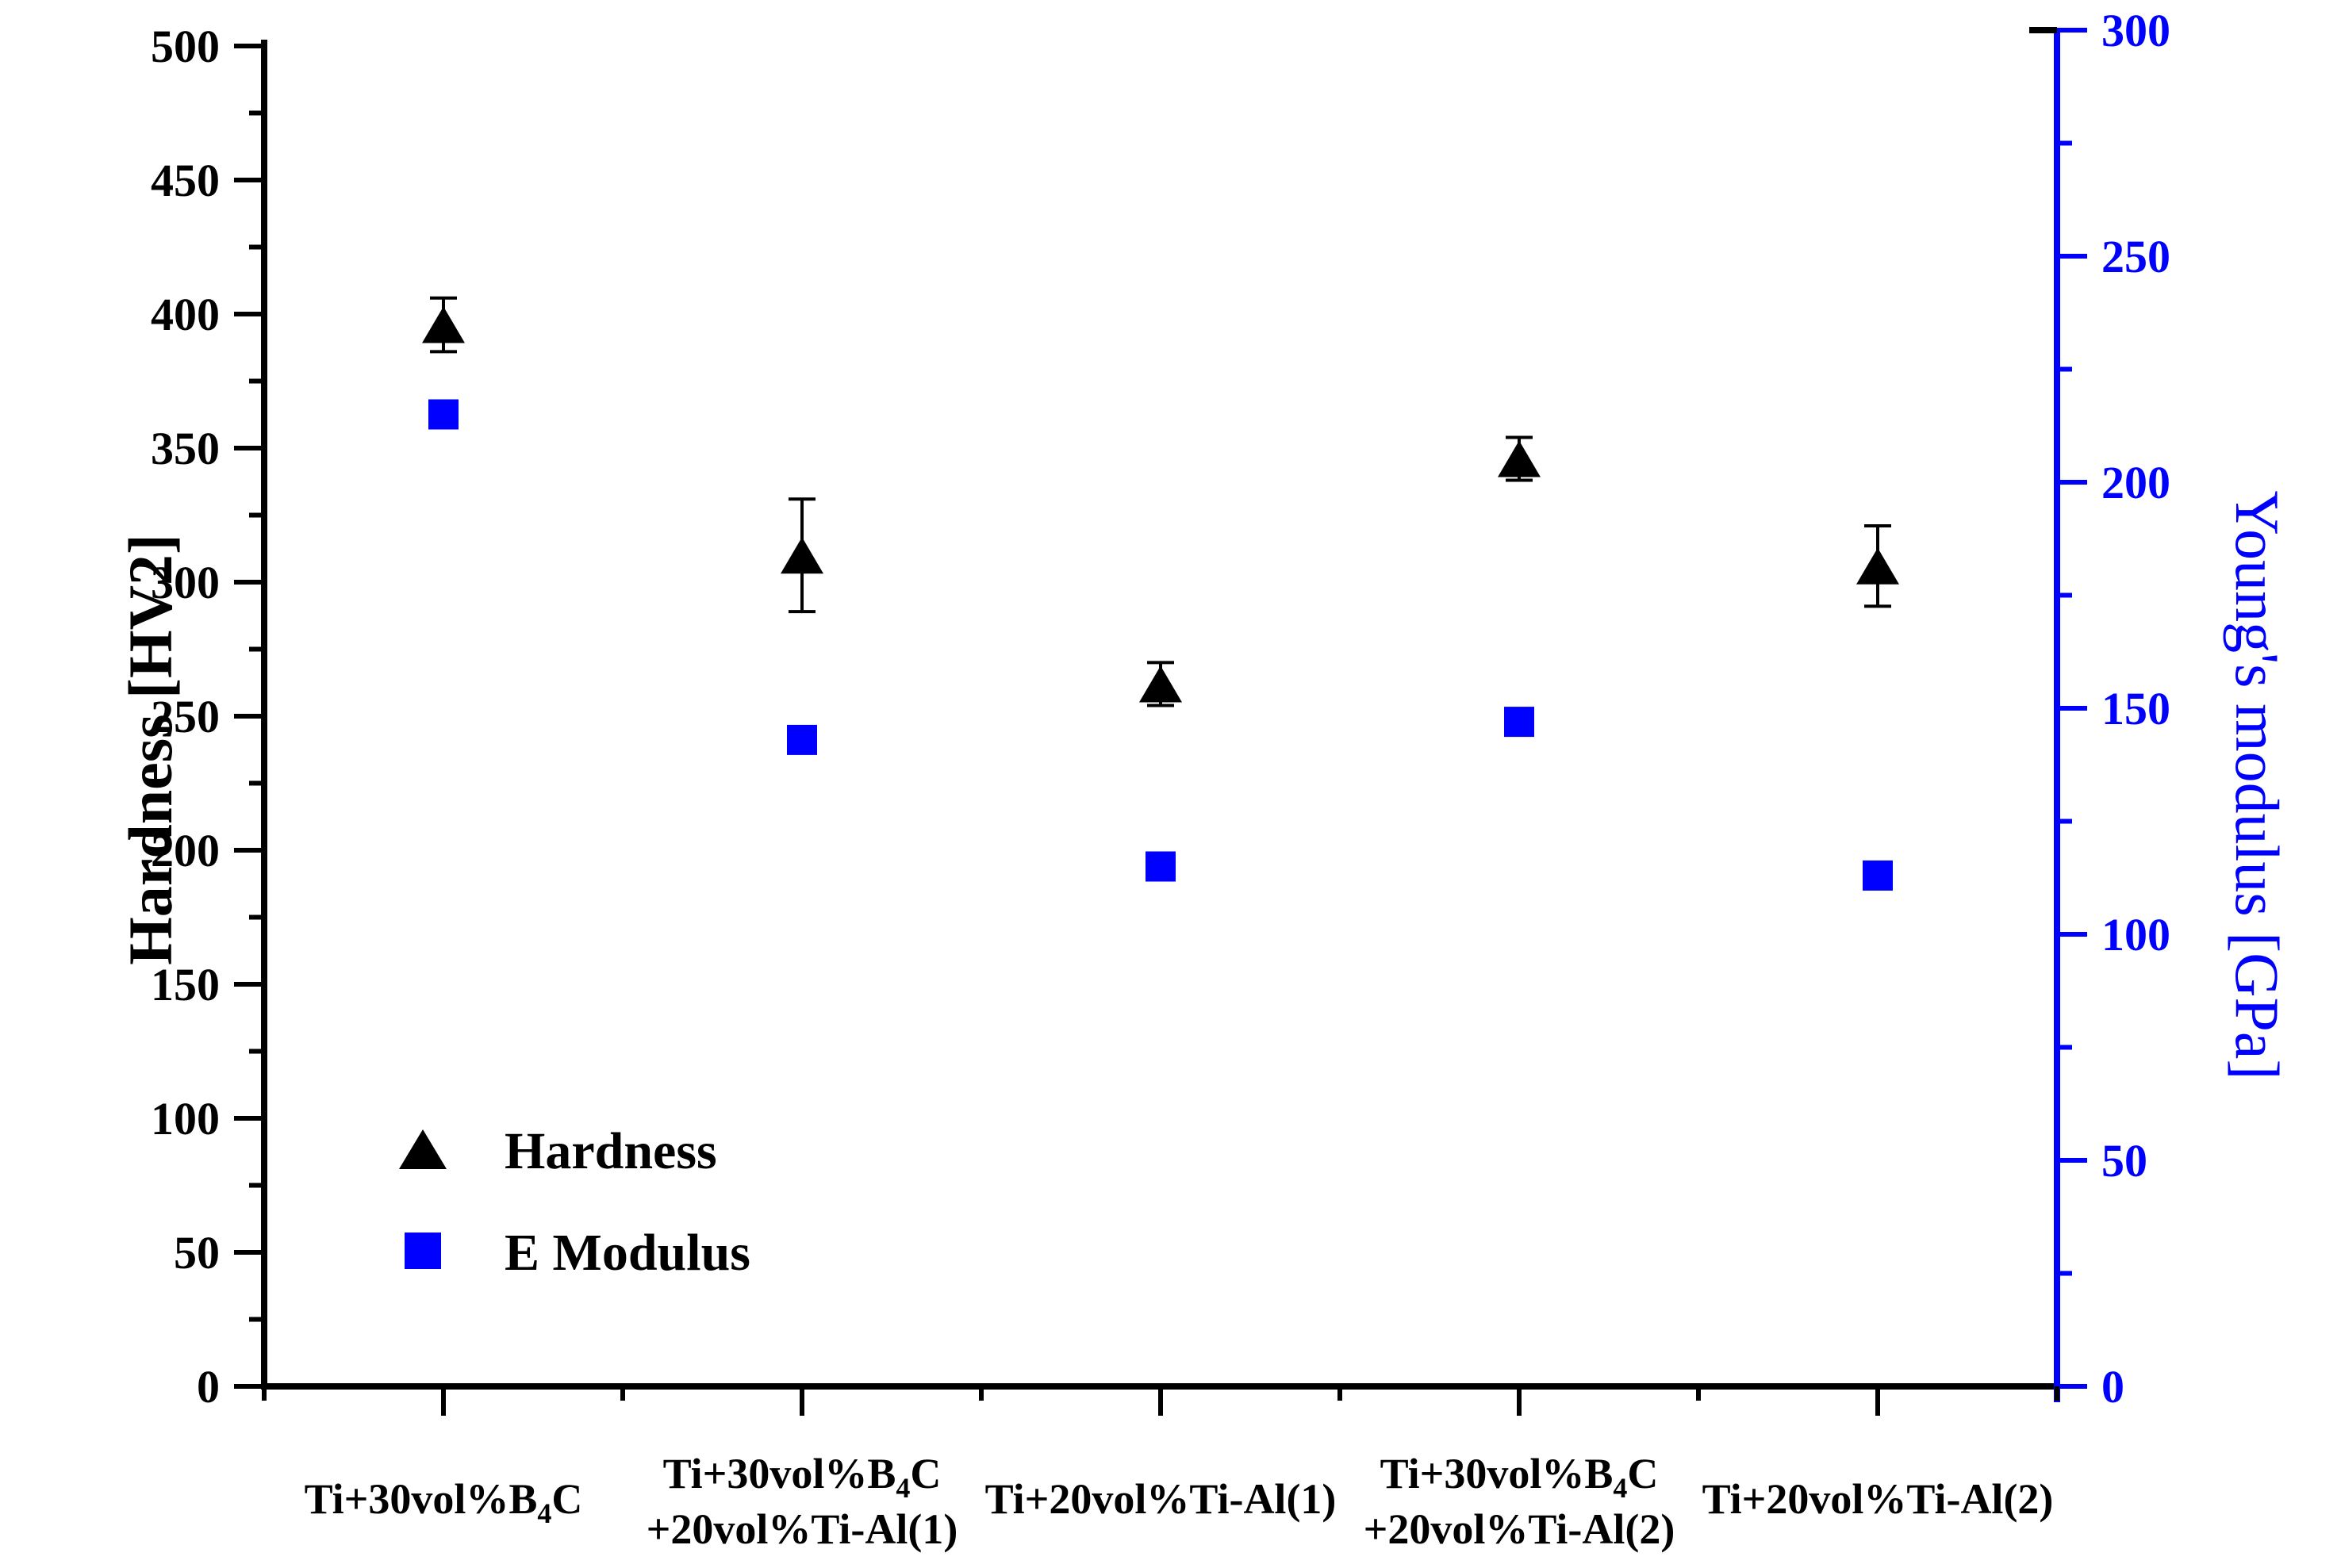 This screenshot has width=2341, height=1568. What do you see at coordinates (1161, 1401) in the screenshot?
I see `x-axis-ticks` at bounding box center [1161, 1401].